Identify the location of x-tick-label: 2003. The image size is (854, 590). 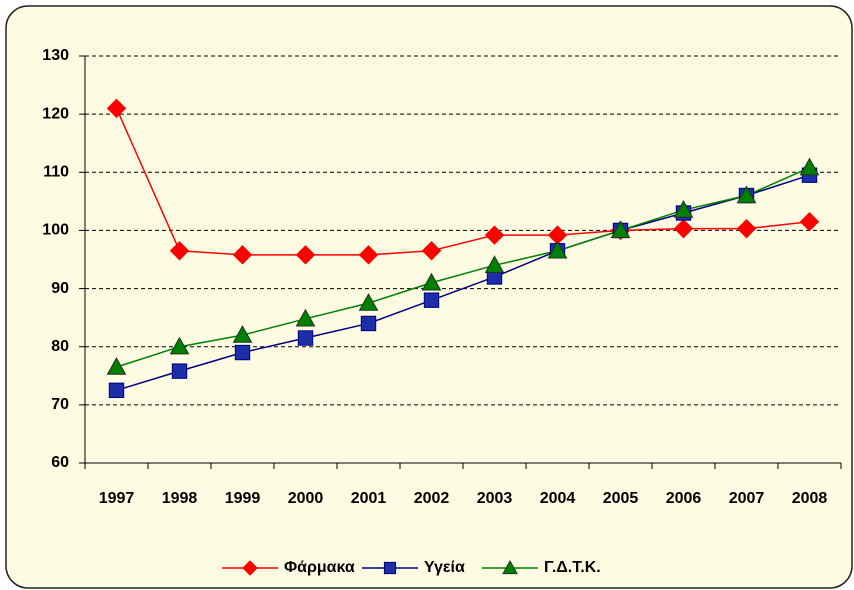
(495, 498).